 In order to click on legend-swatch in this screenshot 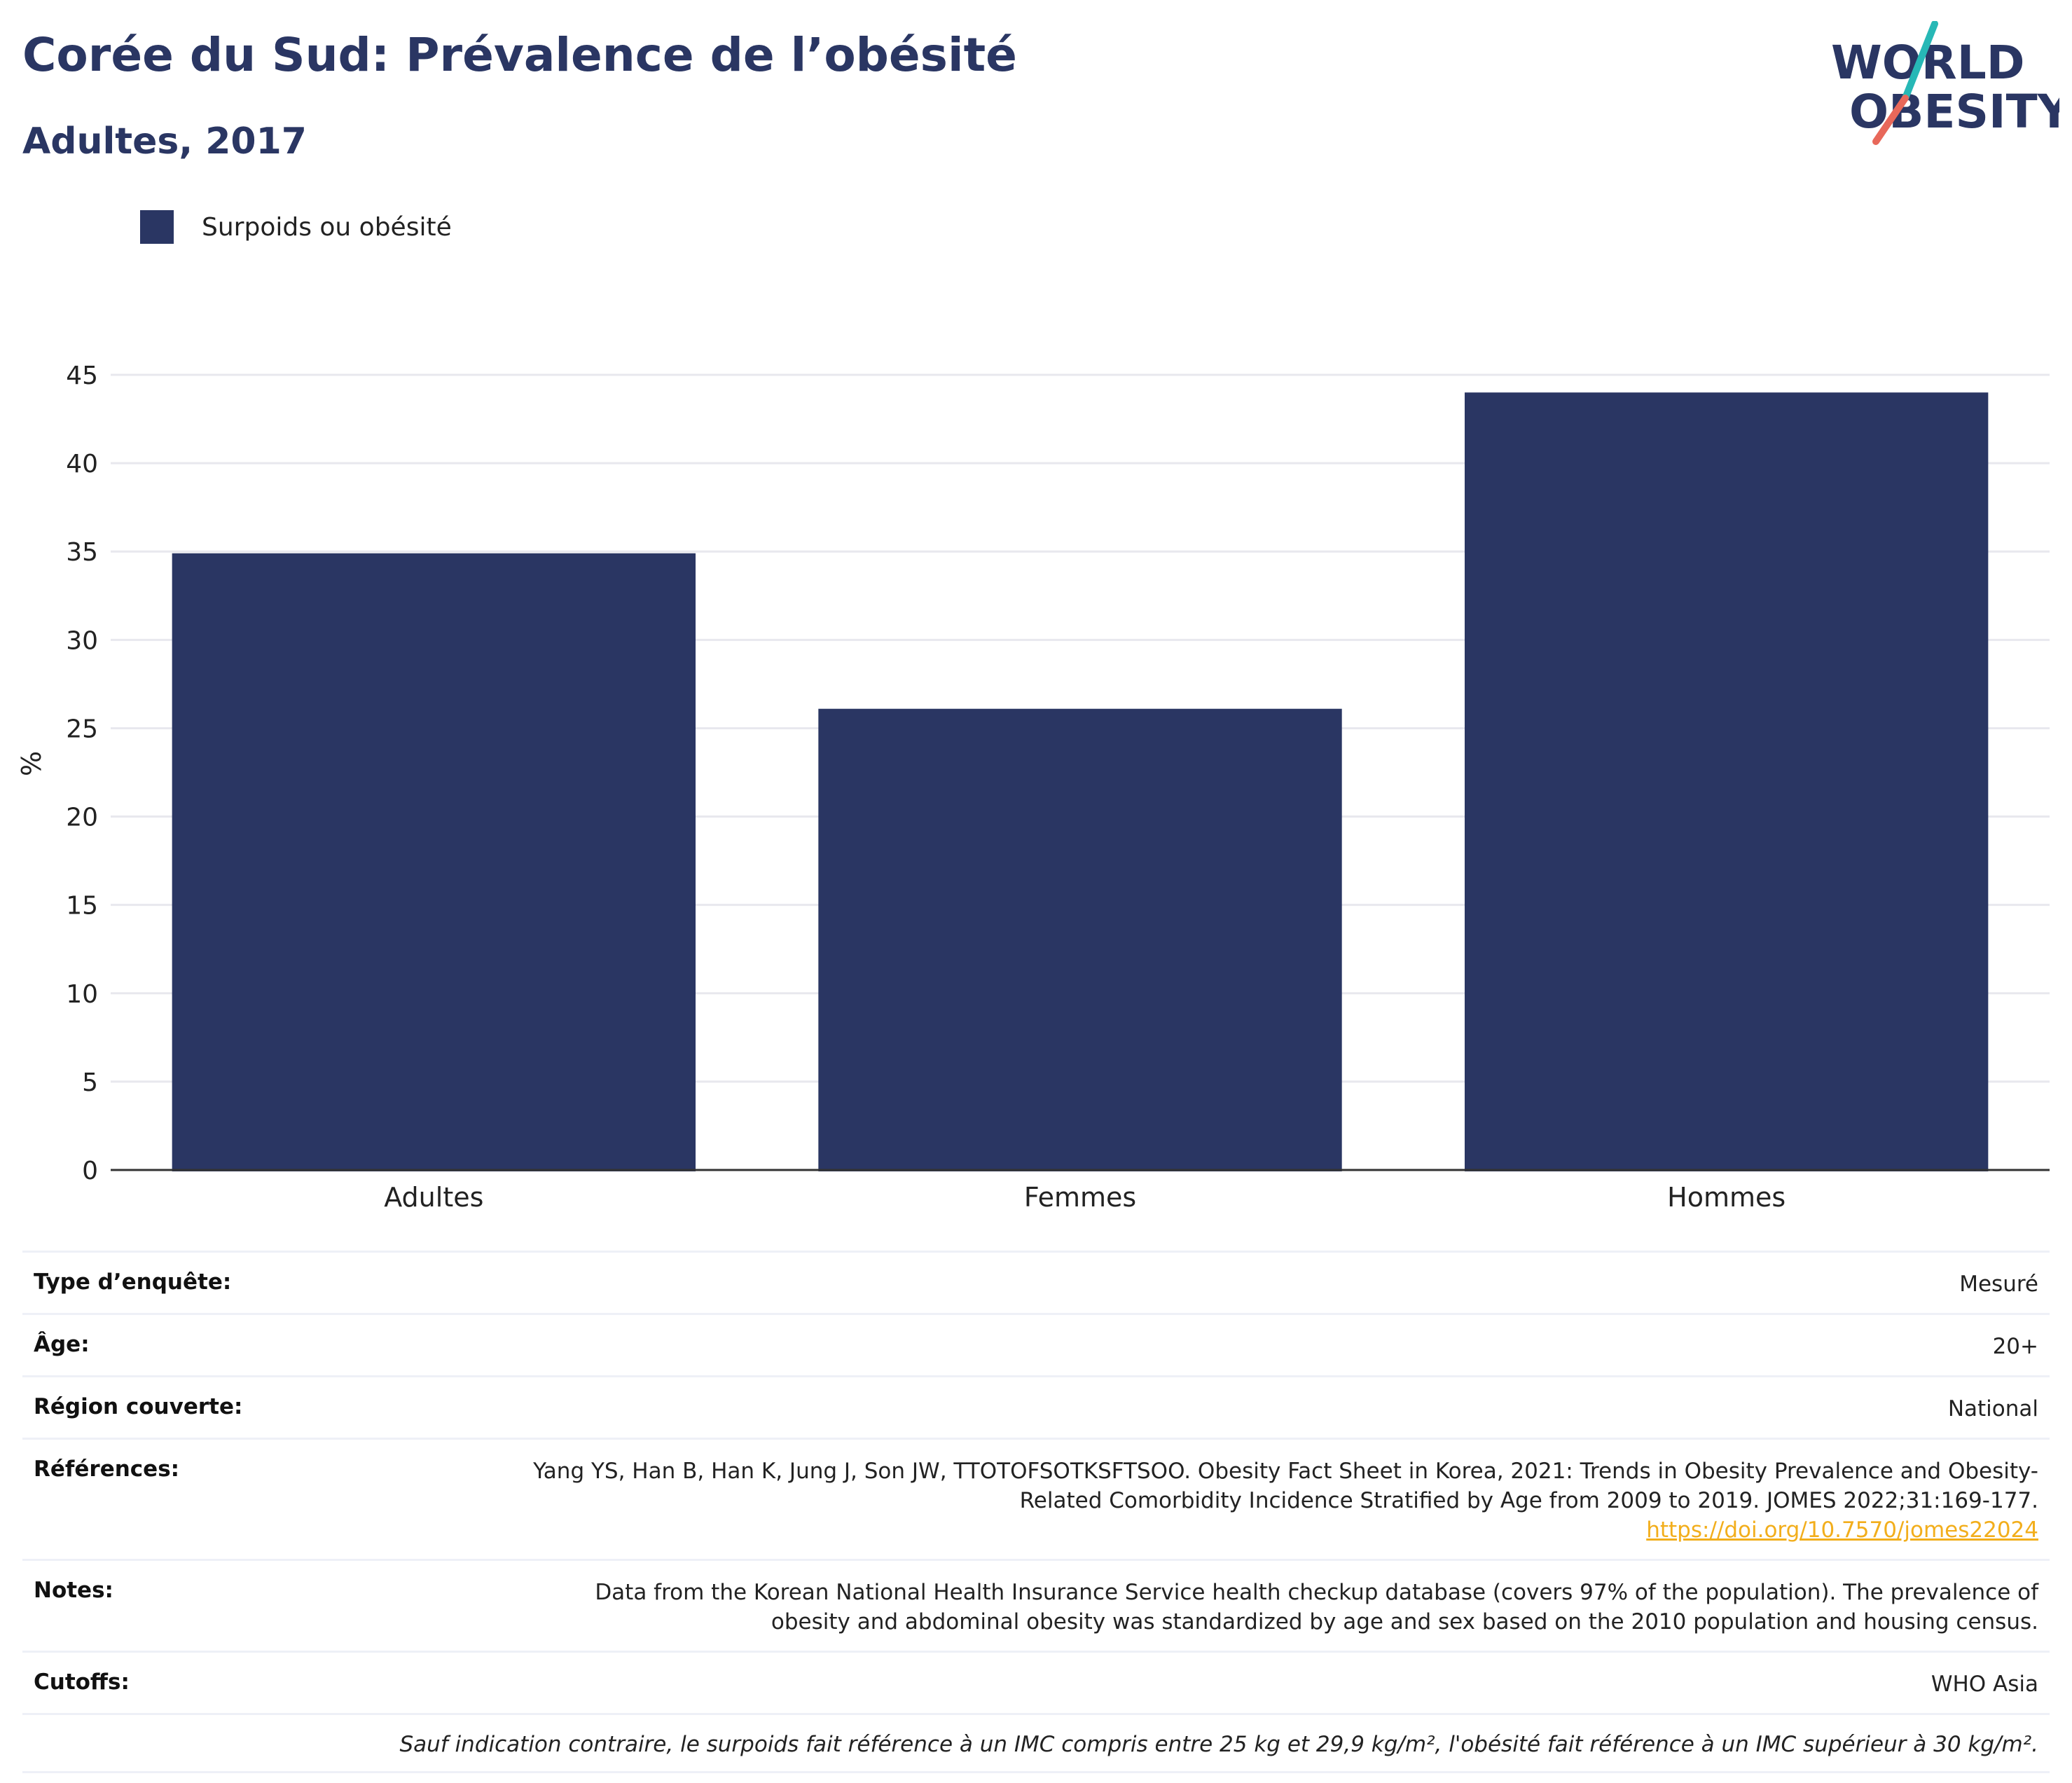, I will do `click(157, 227)`.